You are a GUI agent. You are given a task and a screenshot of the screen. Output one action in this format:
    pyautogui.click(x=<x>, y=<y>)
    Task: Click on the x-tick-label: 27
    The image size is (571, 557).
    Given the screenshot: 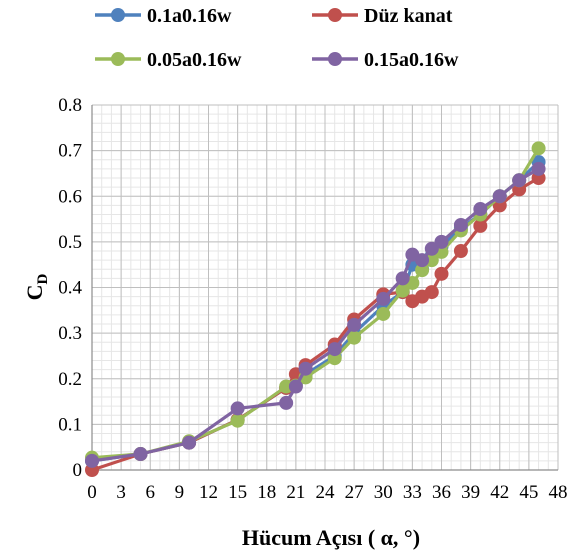 What is the action you would take?
    pyautogui.click(x=354, y=492)
    